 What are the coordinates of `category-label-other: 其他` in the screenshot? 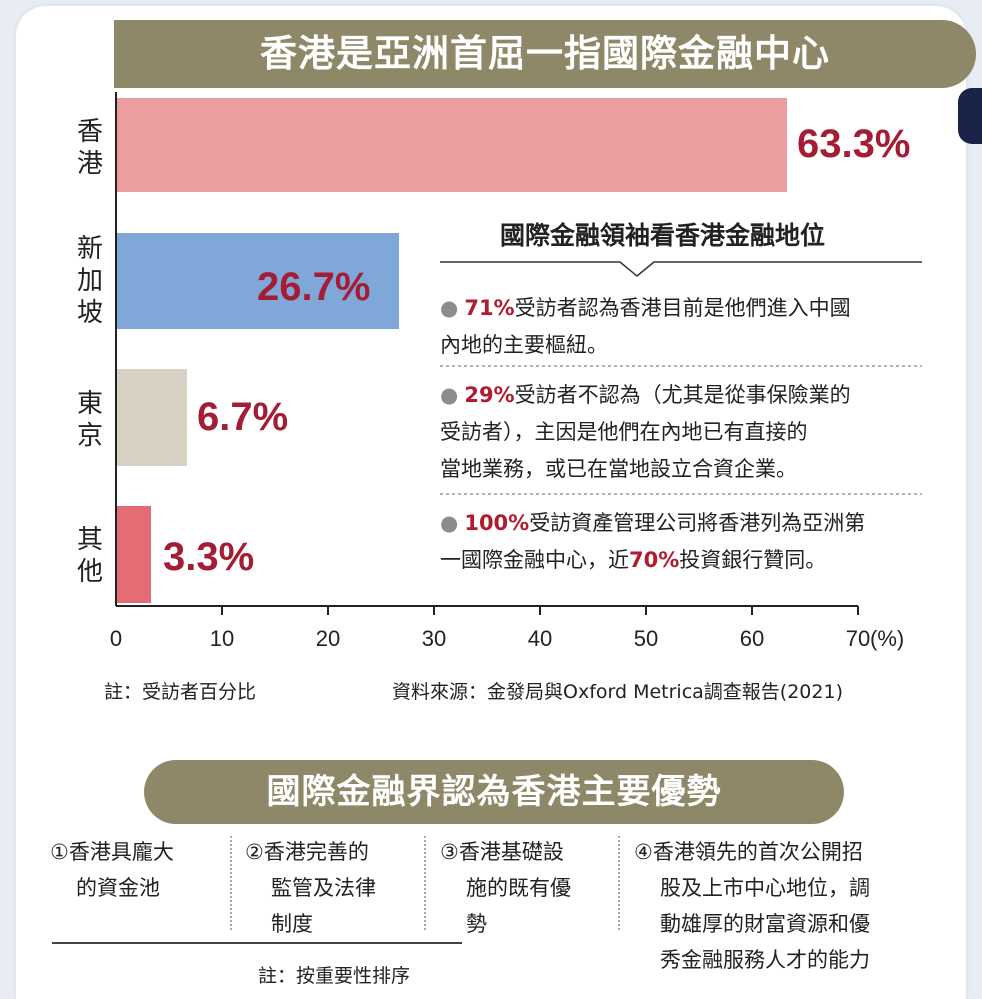 It's located at (89, 556).